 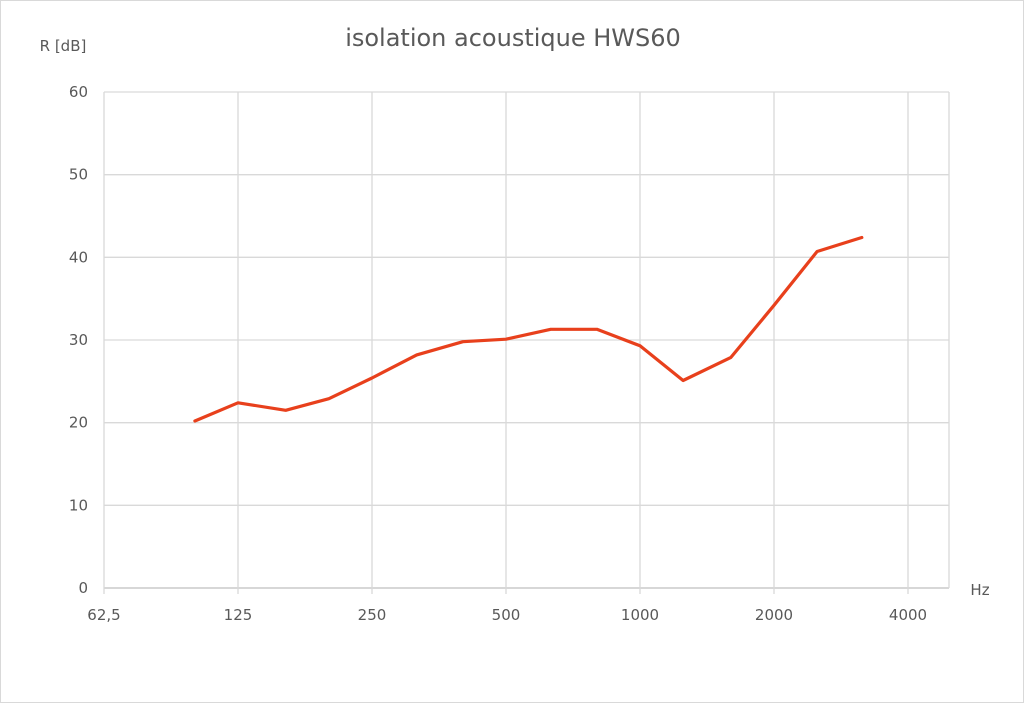 I want to click on y-tick-label: 40, so click(x=78, y=257).